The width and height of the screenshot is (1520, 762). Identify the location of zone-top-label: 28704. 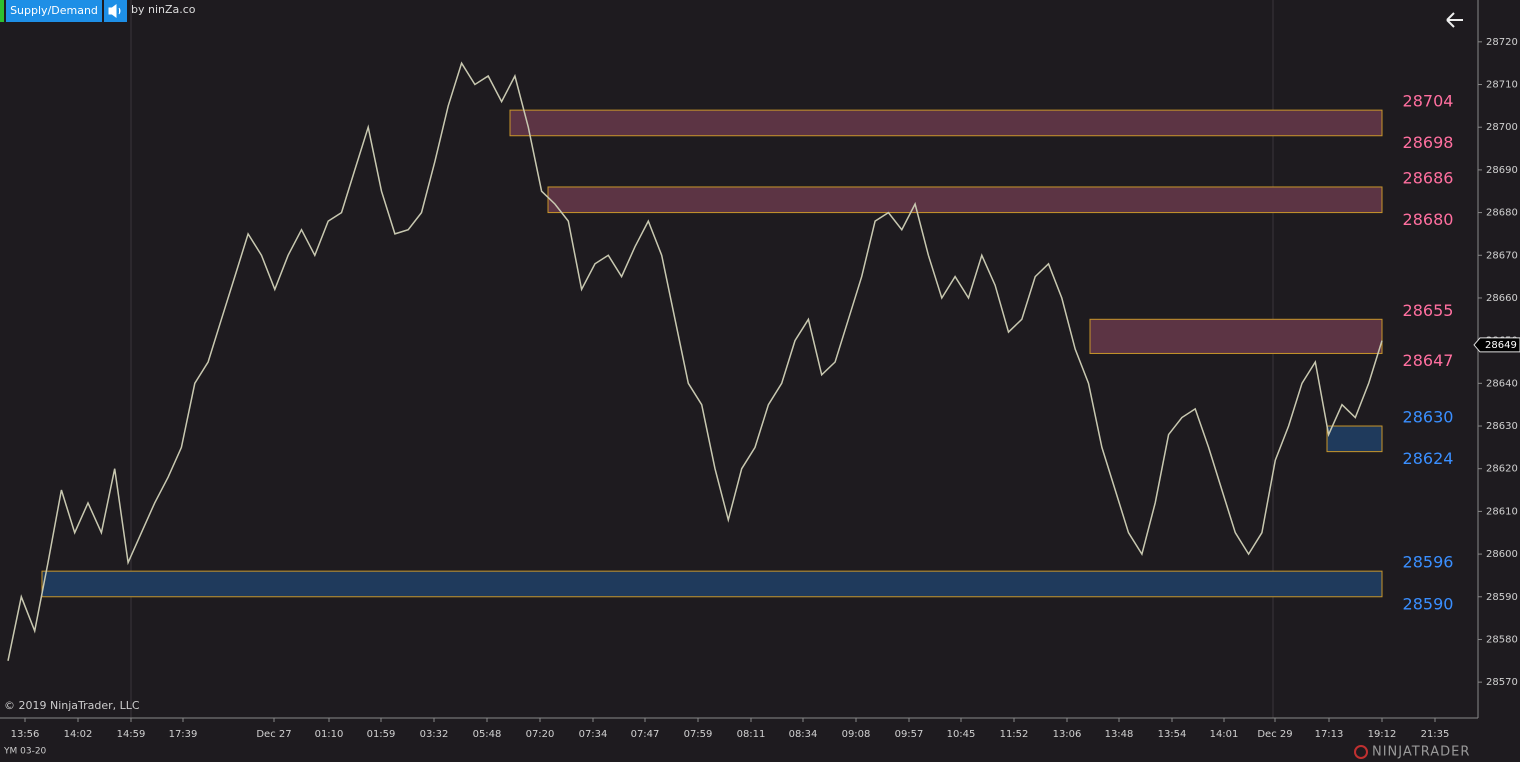
(1428, 101).